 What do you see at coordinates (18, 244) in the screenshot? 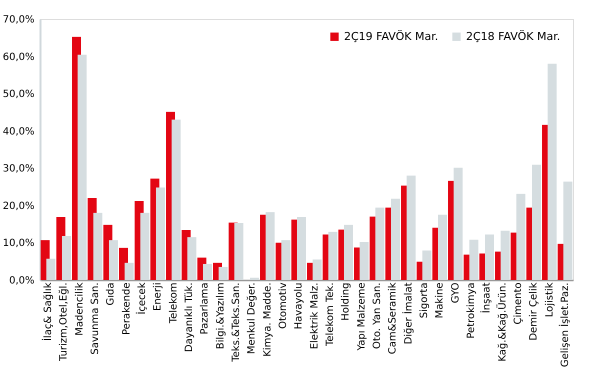
I see `y-tick-label: 10,0%` at bounding box center [18, 244].